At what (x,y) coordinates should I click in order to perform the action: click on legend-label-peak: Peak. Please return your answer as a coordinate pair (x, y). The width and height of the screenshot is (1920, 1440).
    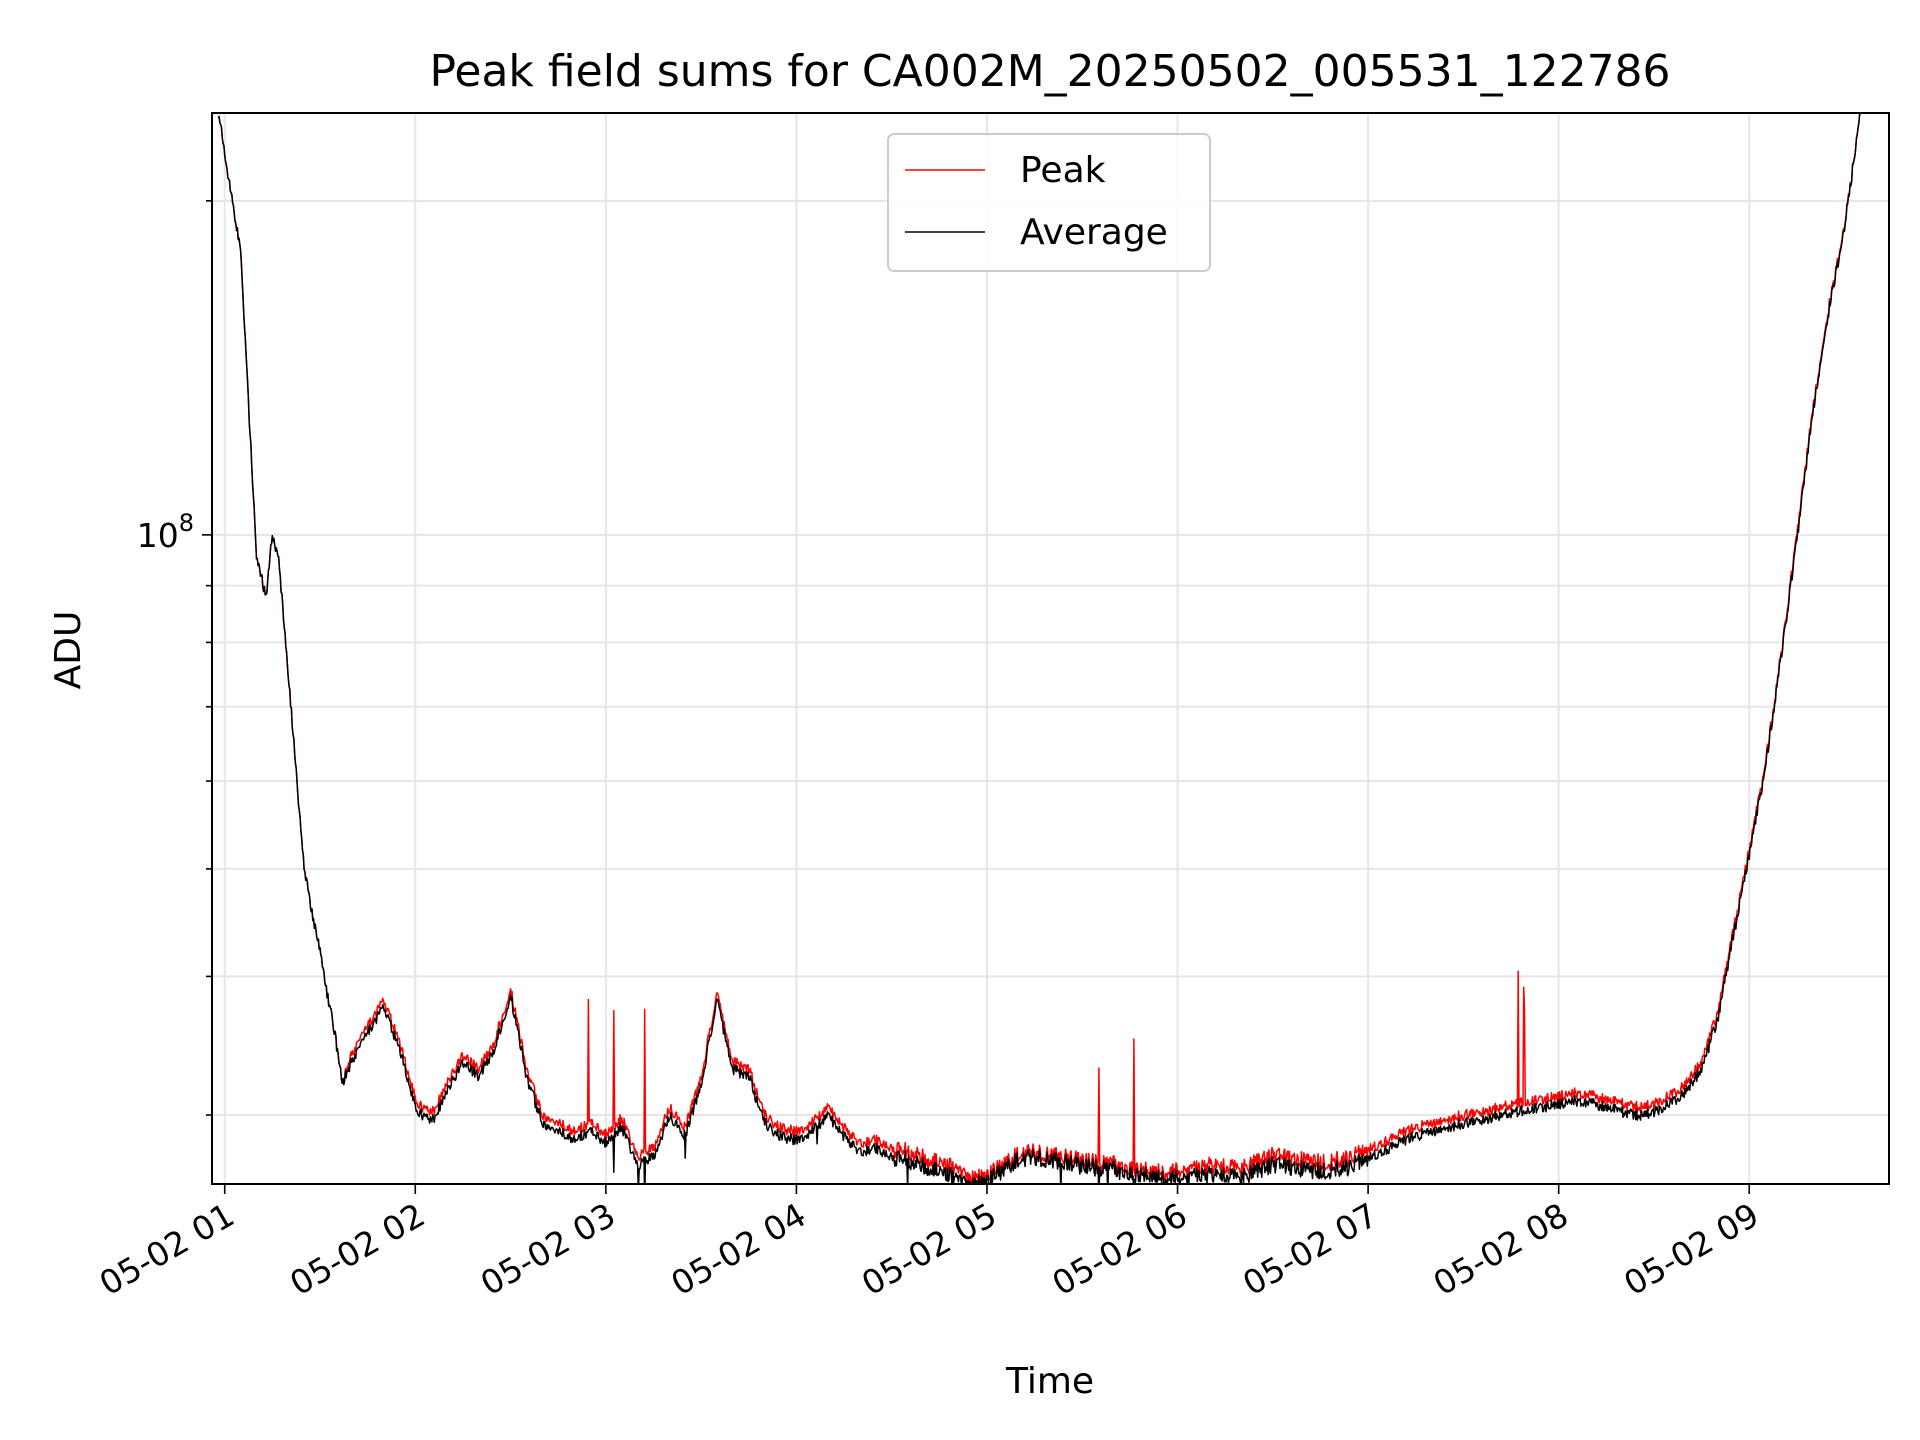
    Looking at the image, I should click on (1063, 170).